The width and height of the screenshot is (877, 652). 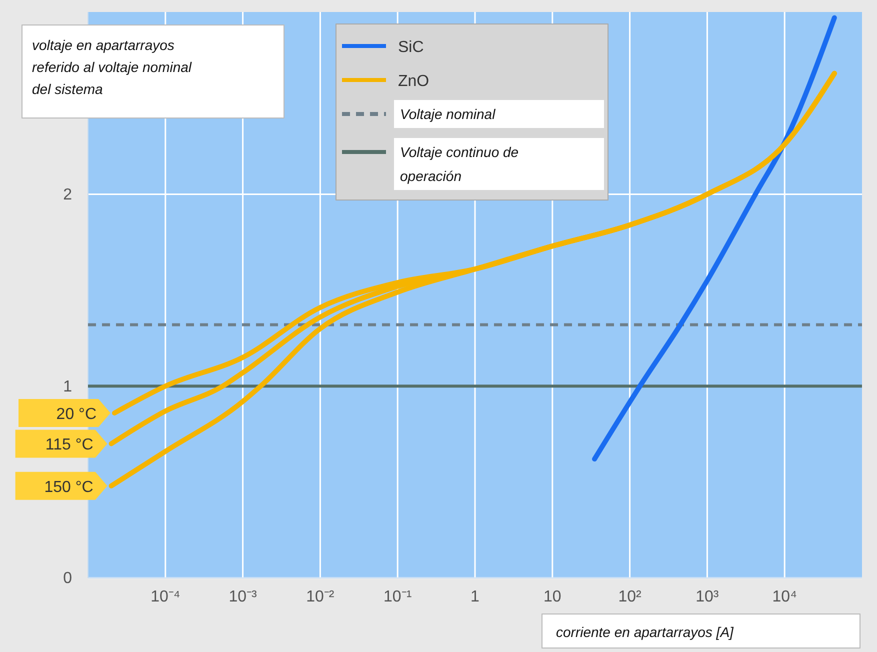 What do you see at coordinates (553, 597) in the screenshot?
I see `x-tick-label: 10` at bounding box center [553, 597].